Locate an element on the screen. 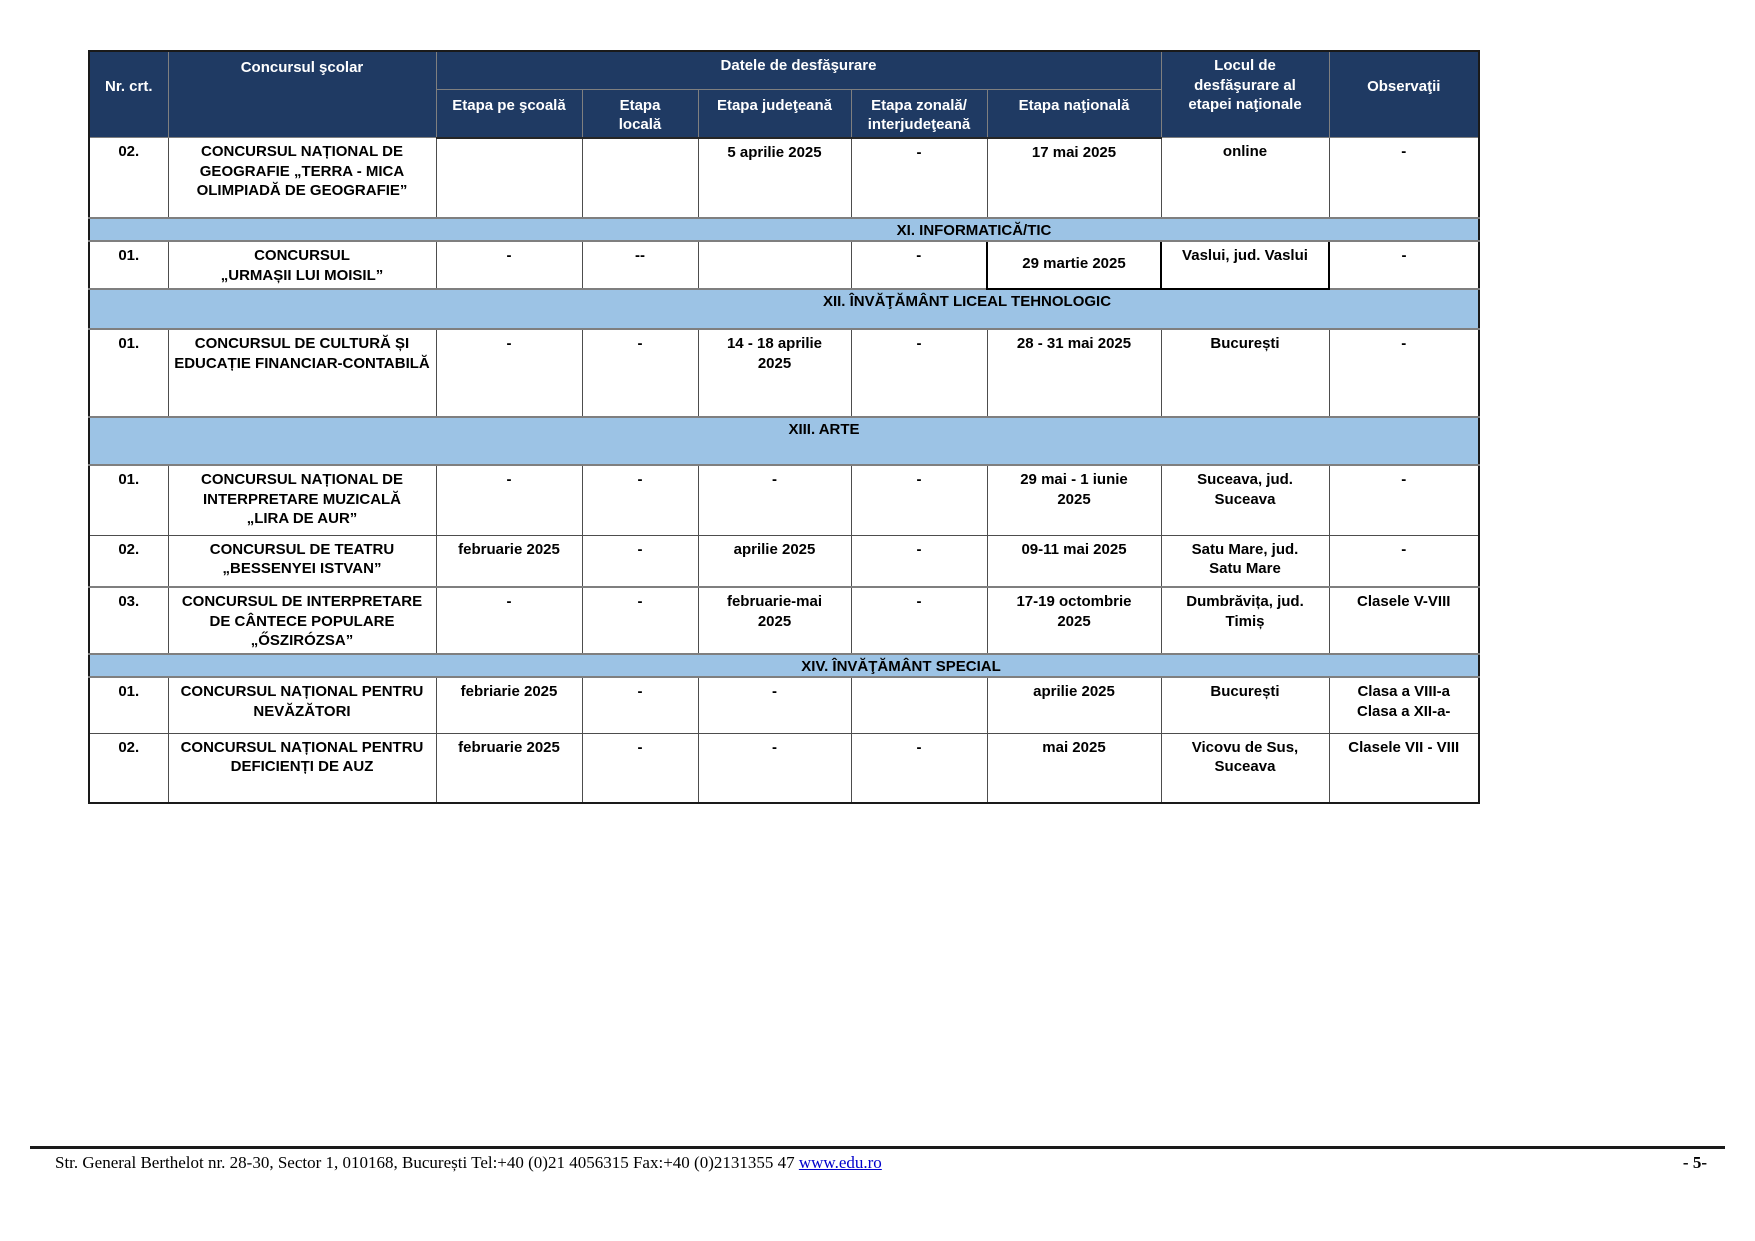  section-title-arte: XIII. ARTE is located at coordinates (824, 429).